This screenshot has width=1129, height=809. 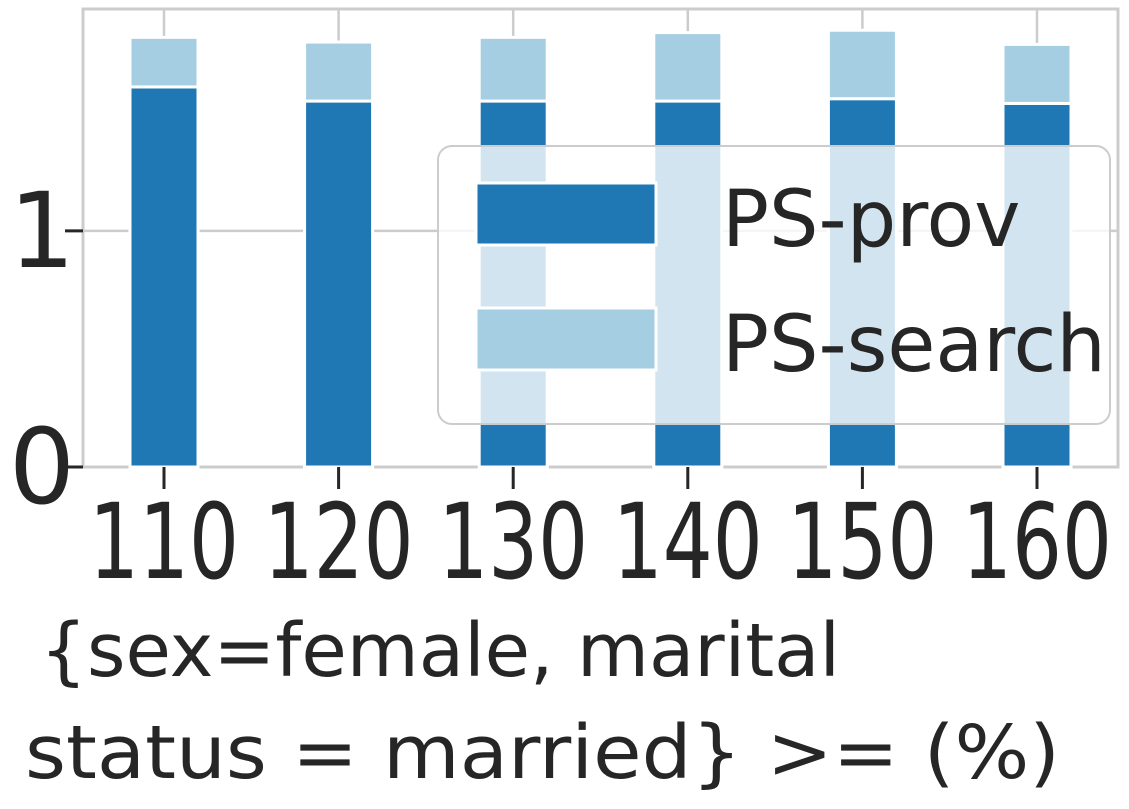 What do you see at coordinates (871, 220) in the screenshot?
I see `legend-label-ps-prov: PS-prov` at bounding box center [871, 220].